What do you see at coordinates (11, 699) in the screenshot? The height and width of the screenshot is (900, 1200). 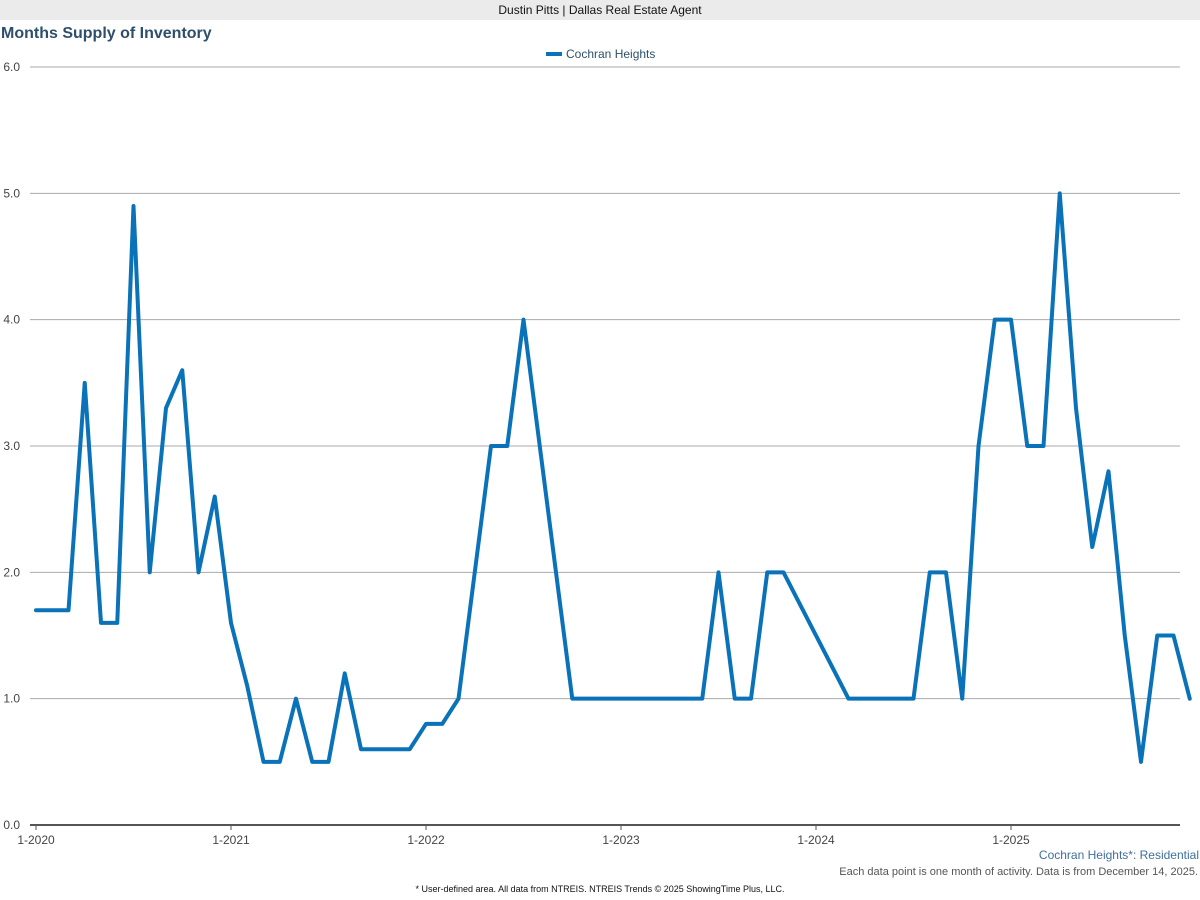 I see `y-tick-label: 1.0` at bounding box center [11, 699].